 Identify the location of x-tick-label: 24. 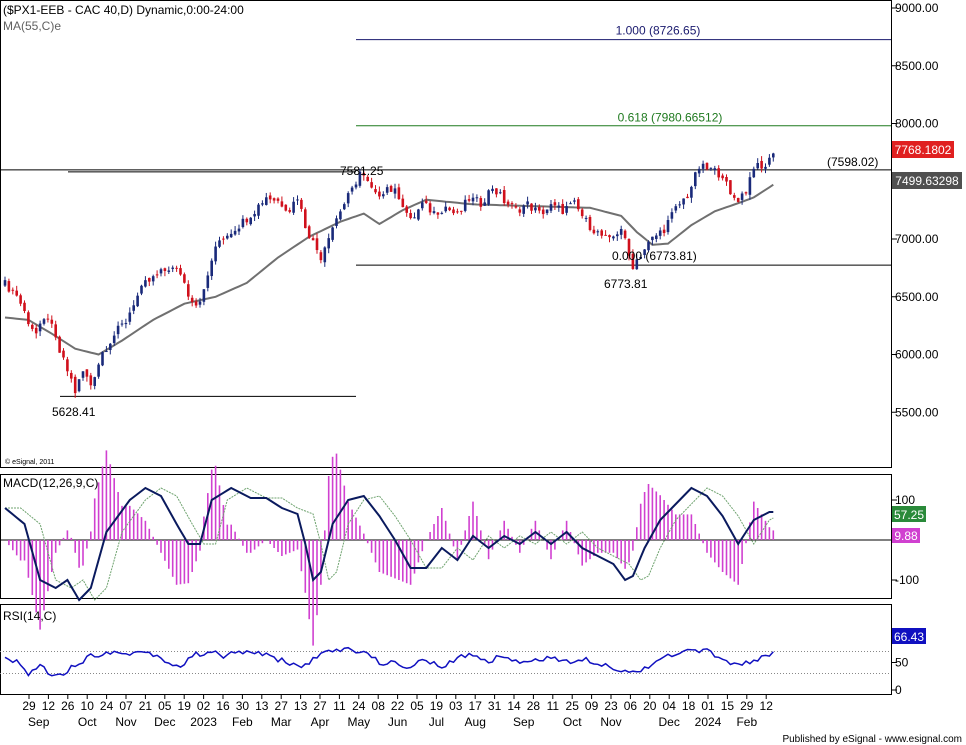
(107, 706).